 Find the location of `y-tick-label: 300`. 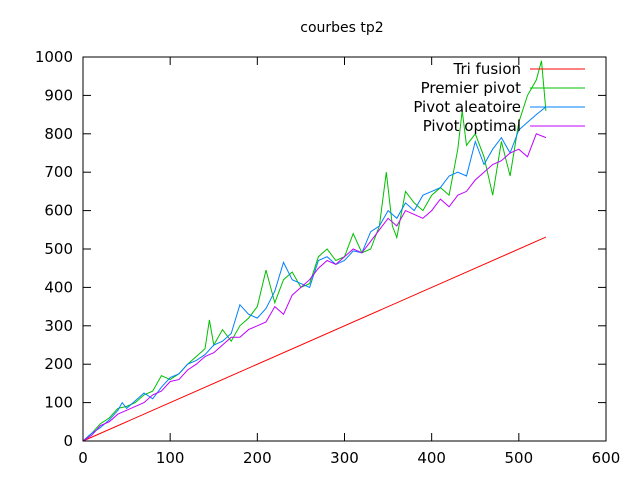

y-tick-label: 300 is located at coordinates (58, 326).